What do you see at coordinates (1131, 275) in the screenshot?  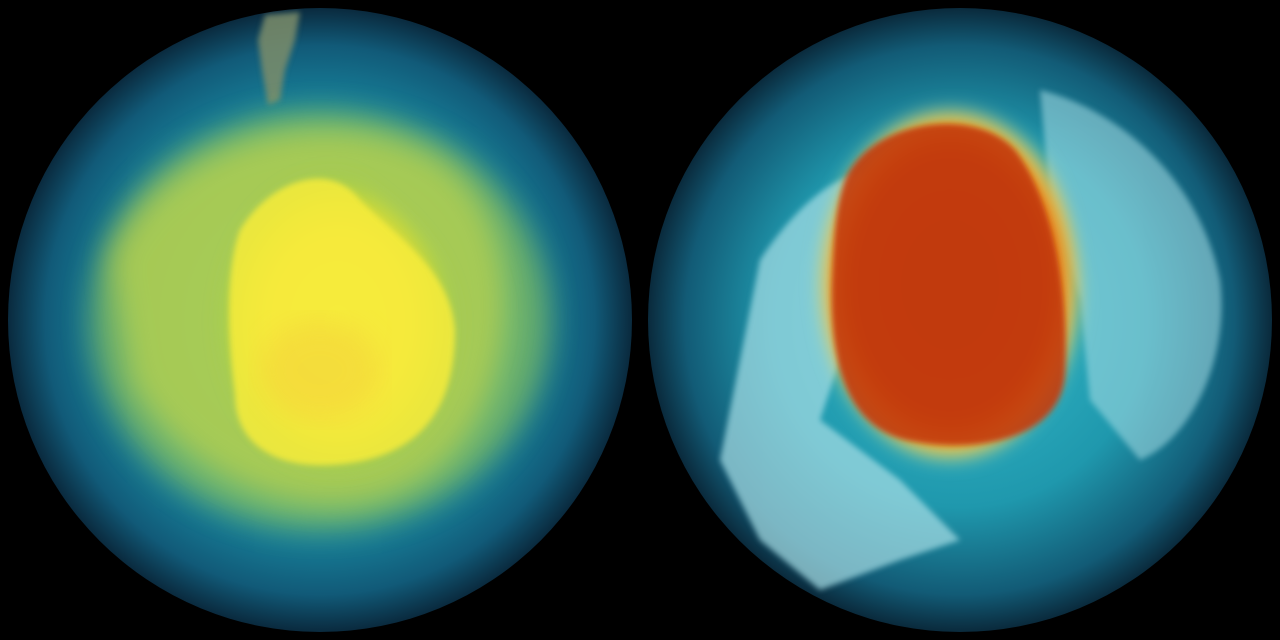 I see `eurasia-land` at bounding box center [1131, 275].